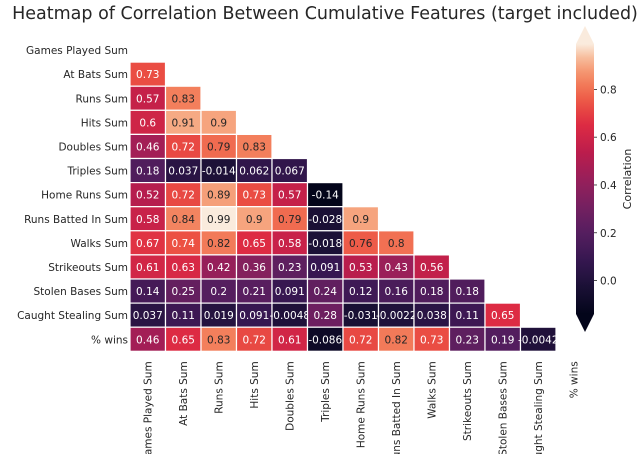 The image size is (639, 458). What do you see at coordinates (183, 123) in the screenshot?
I see `cell-value-label: 0.91` at bounding box center [183, 123].